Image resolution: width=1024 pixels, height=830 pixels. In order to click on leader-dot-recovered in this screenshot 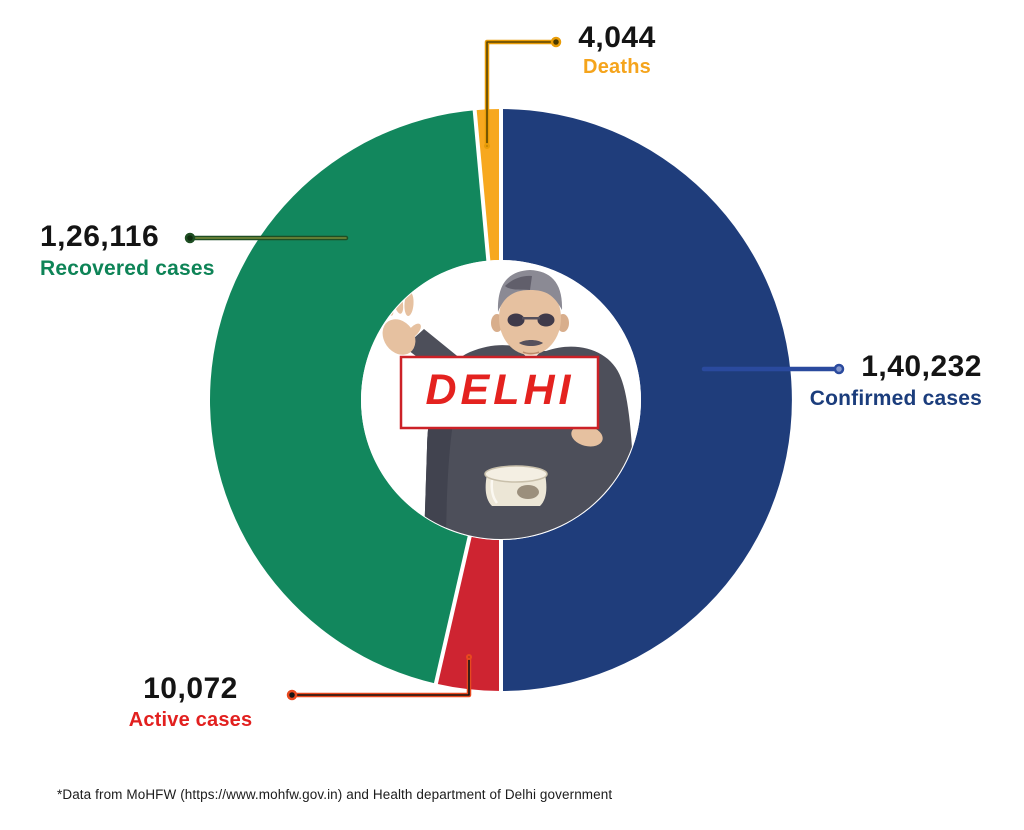, I will do `click(190, 238)`.